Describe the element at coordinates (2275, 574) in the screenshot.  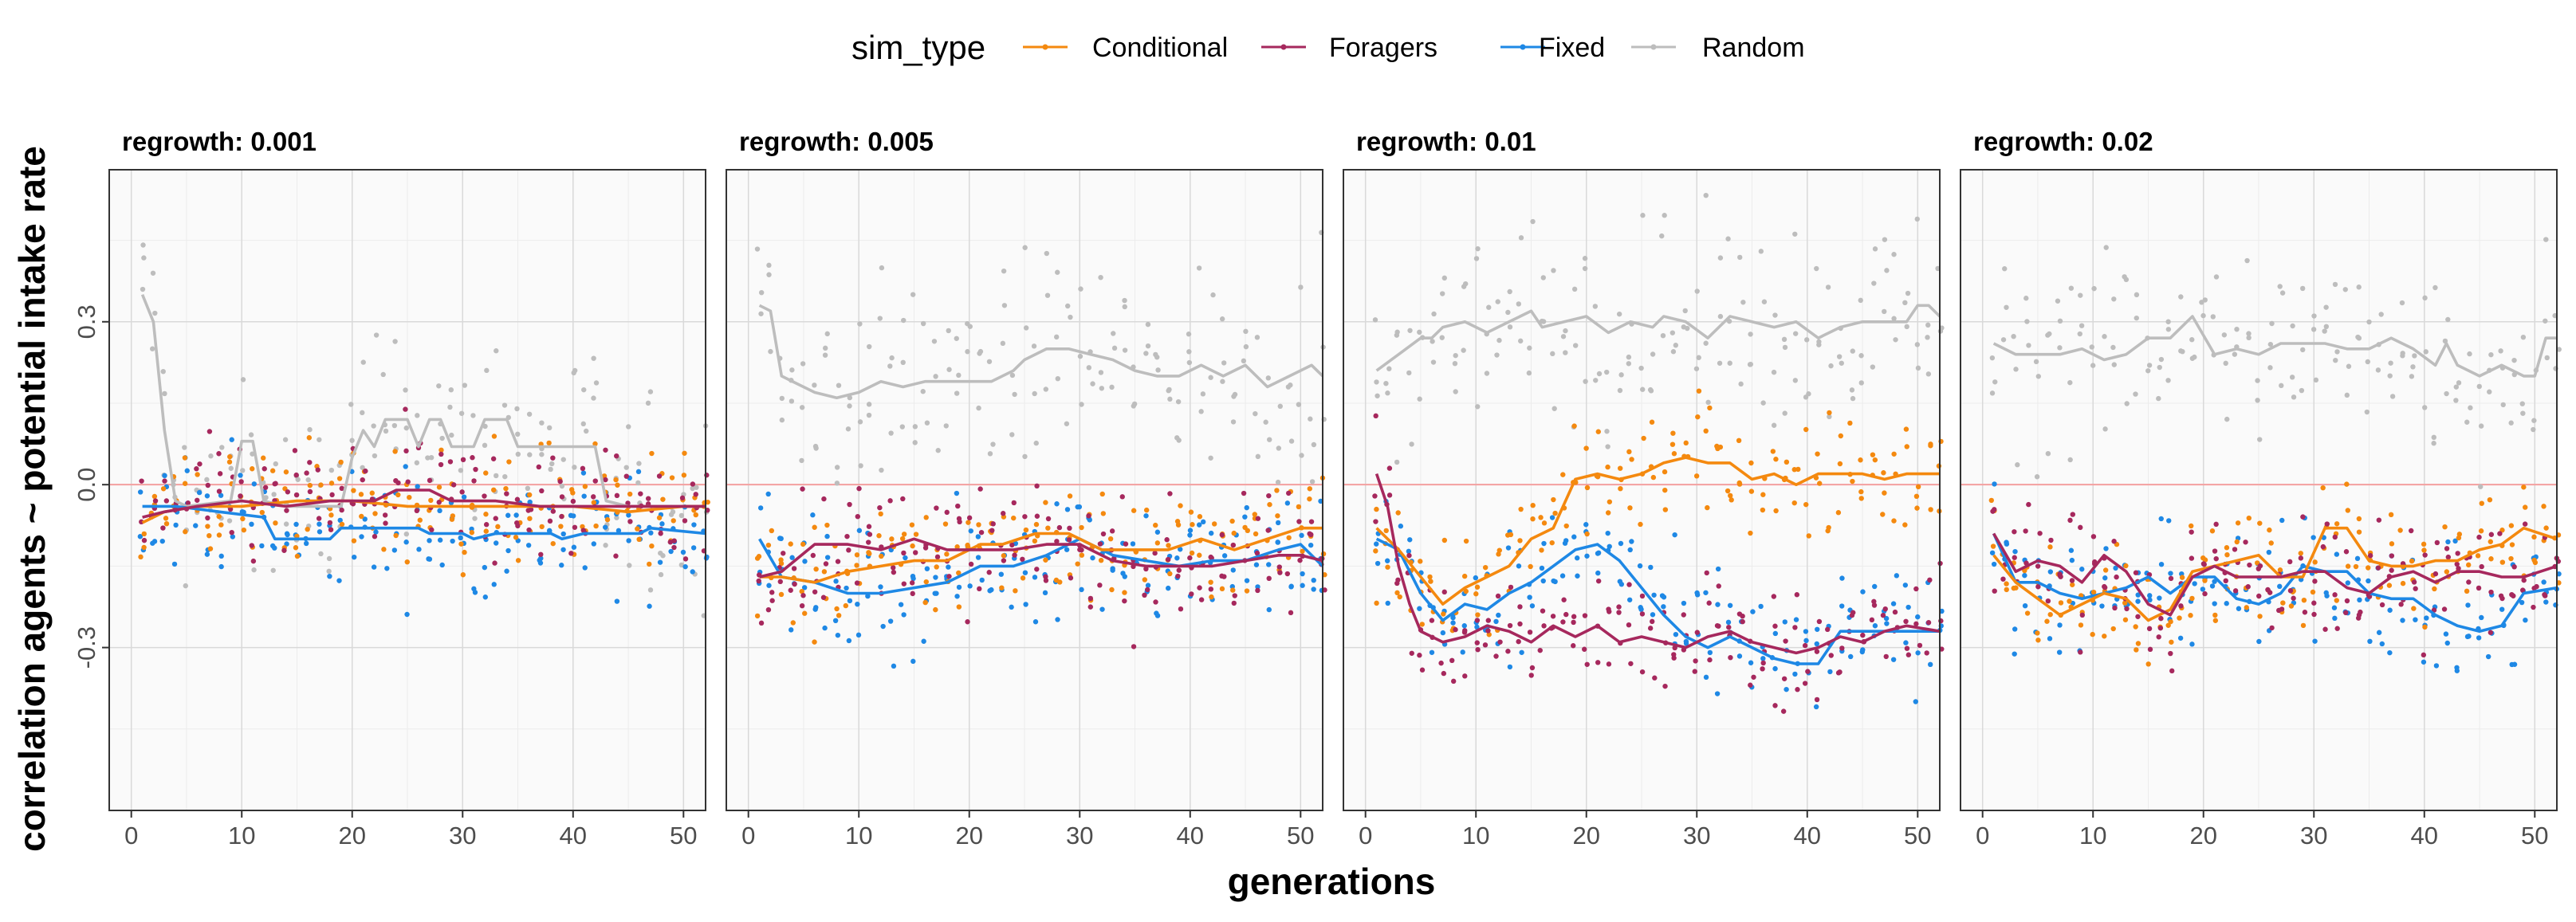
I see `series-line-conditional` at that location.